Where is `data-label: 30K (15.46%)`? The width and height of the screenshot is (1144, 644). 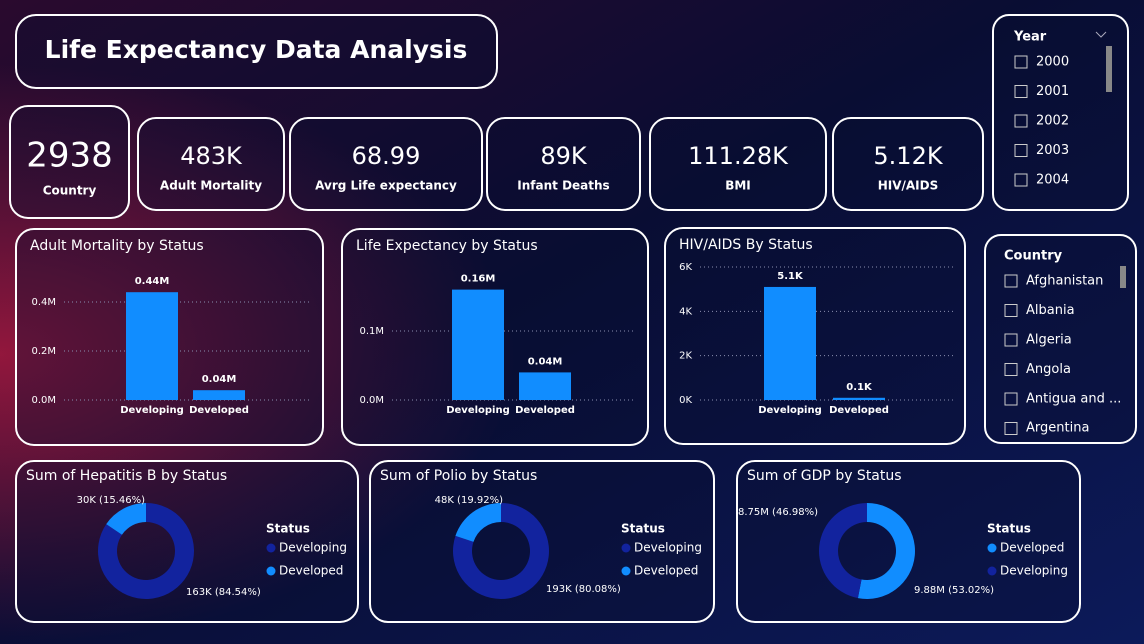
data-label: 30K (15.46%) is located at coordinates (111, 500).